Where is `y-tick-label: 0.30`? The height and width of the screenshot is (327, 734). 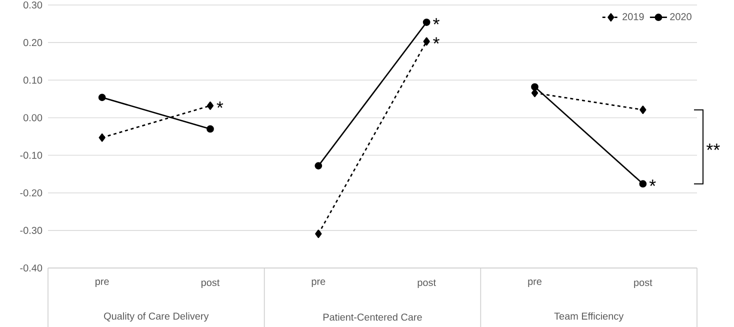 y-tick-label: 0.30 is located at coordinates (32, 5).